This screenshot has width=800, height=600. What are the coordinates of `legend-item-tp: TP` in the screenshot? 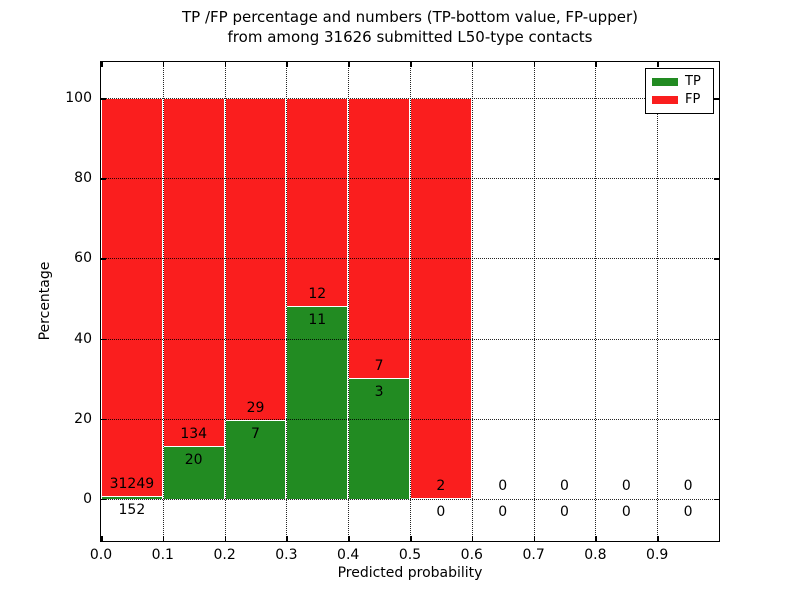 It's located at (679, 82).